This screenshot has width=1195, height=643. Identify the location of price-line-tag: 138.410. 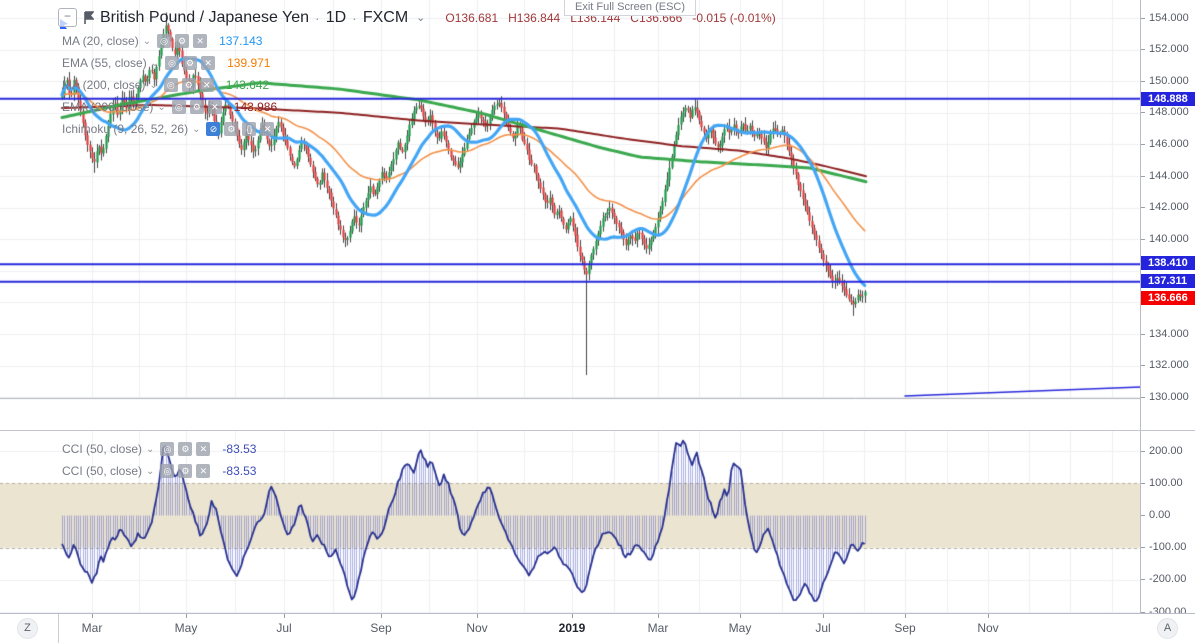
(1168, 263).